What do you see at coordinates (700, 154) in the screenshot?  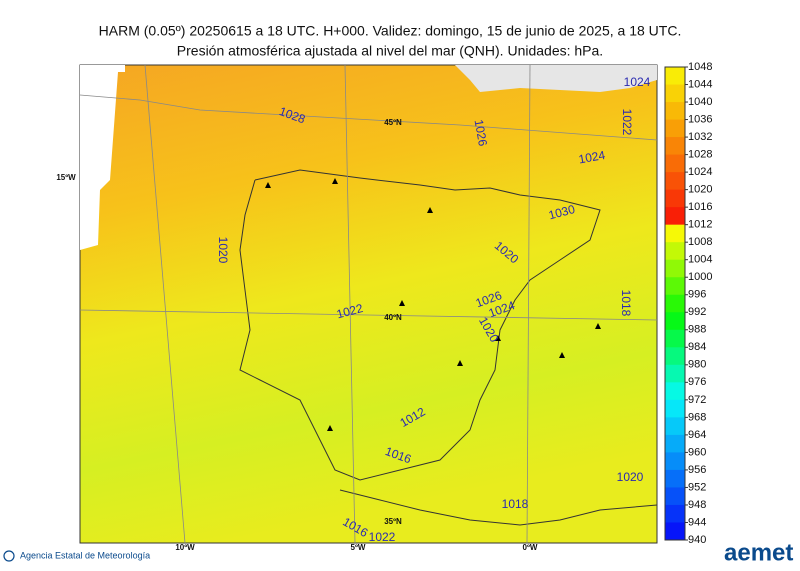 I see `colorbar-tick-label: 1028` at bounding box center [700, 154].